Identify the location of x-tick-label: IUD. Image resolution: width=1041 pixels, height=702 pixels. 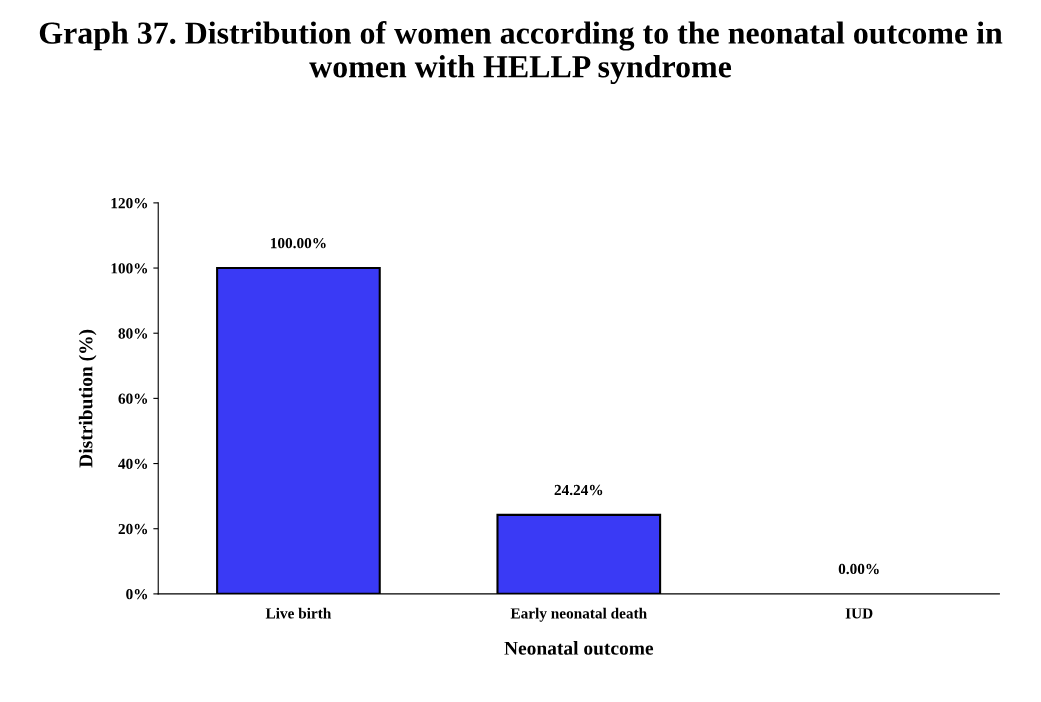
(859, 613).